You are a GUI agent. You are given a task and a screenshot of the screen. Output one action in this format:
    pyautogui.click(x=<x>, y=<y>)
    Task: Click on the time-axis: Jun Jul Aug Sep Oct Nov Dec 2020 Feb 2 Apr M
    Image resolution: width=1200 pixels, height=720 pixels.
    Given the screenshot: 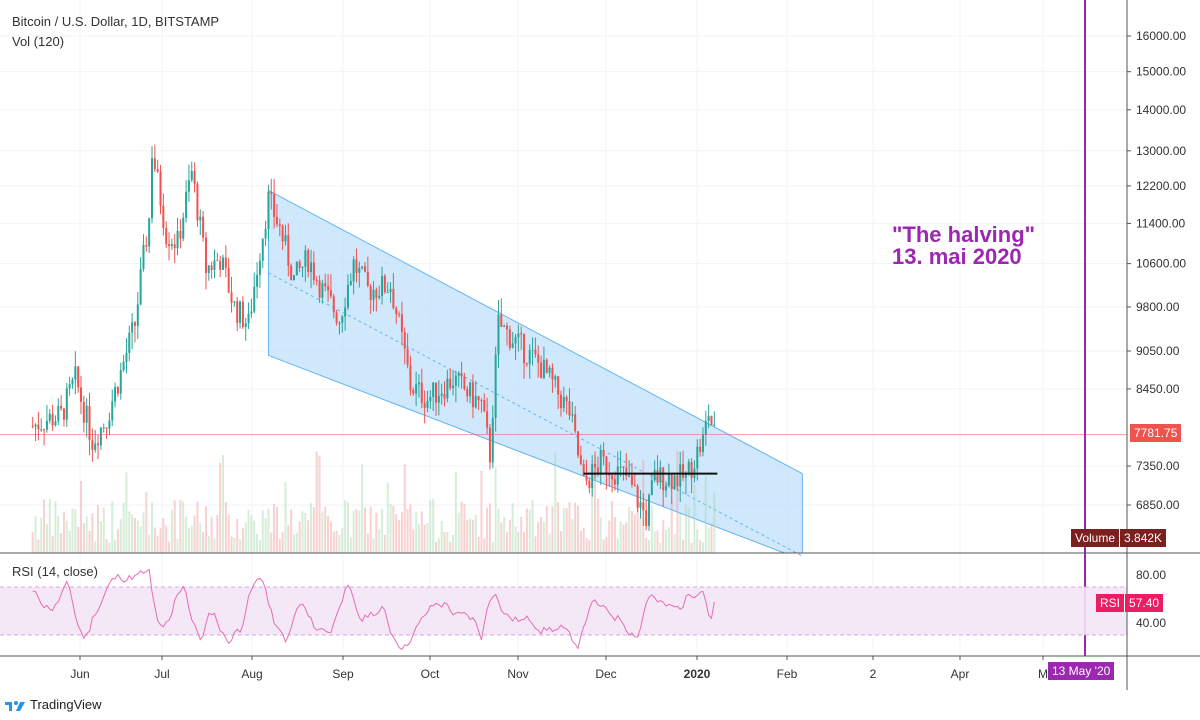 What is the action you would take?
    pyautogui.click(x=559, y=668)
    